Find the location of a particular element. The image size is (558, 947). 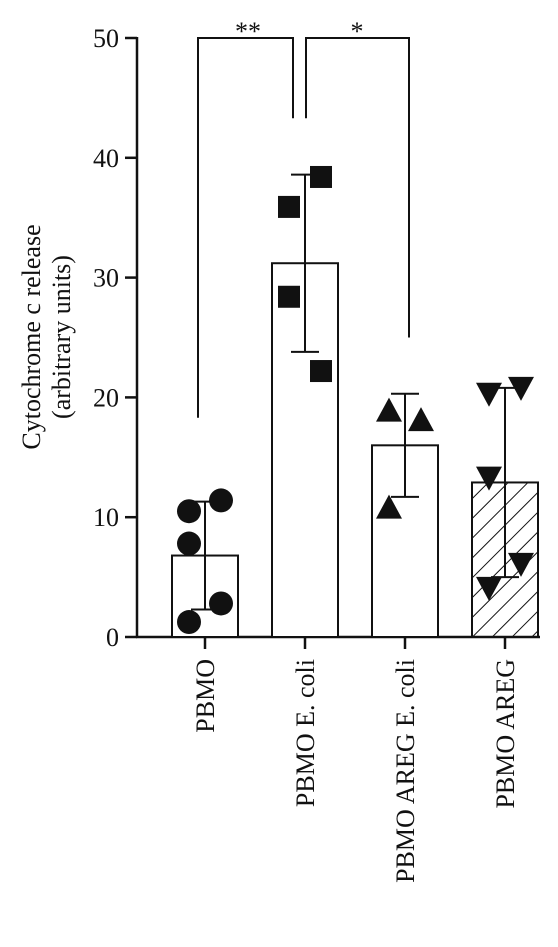

y-tick-label: 50 is located at coordinates (106, 38).